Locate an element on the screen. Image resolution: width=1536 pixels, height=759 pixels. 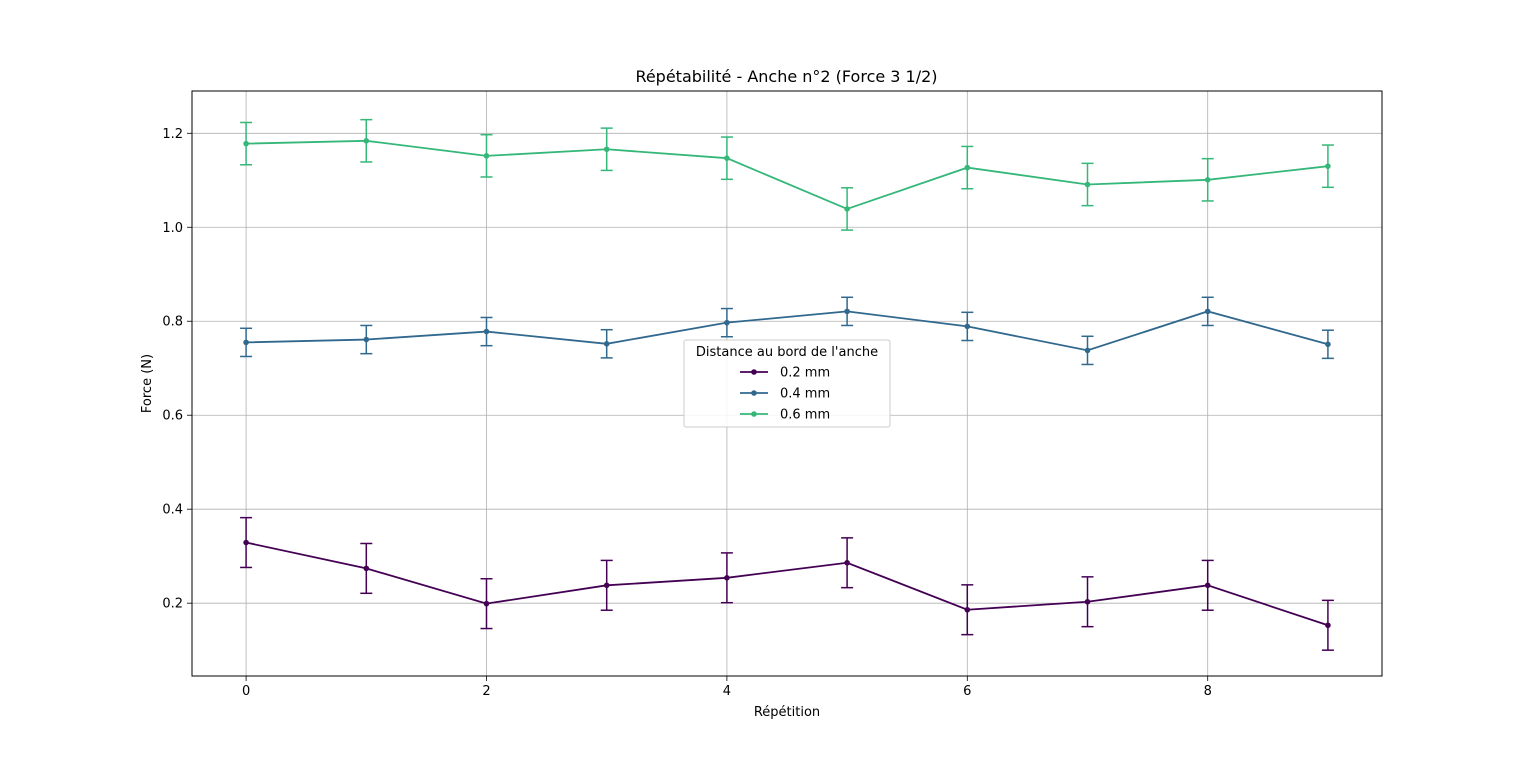
y-tick-label: 1.0 is located at coordinates (172, 228).